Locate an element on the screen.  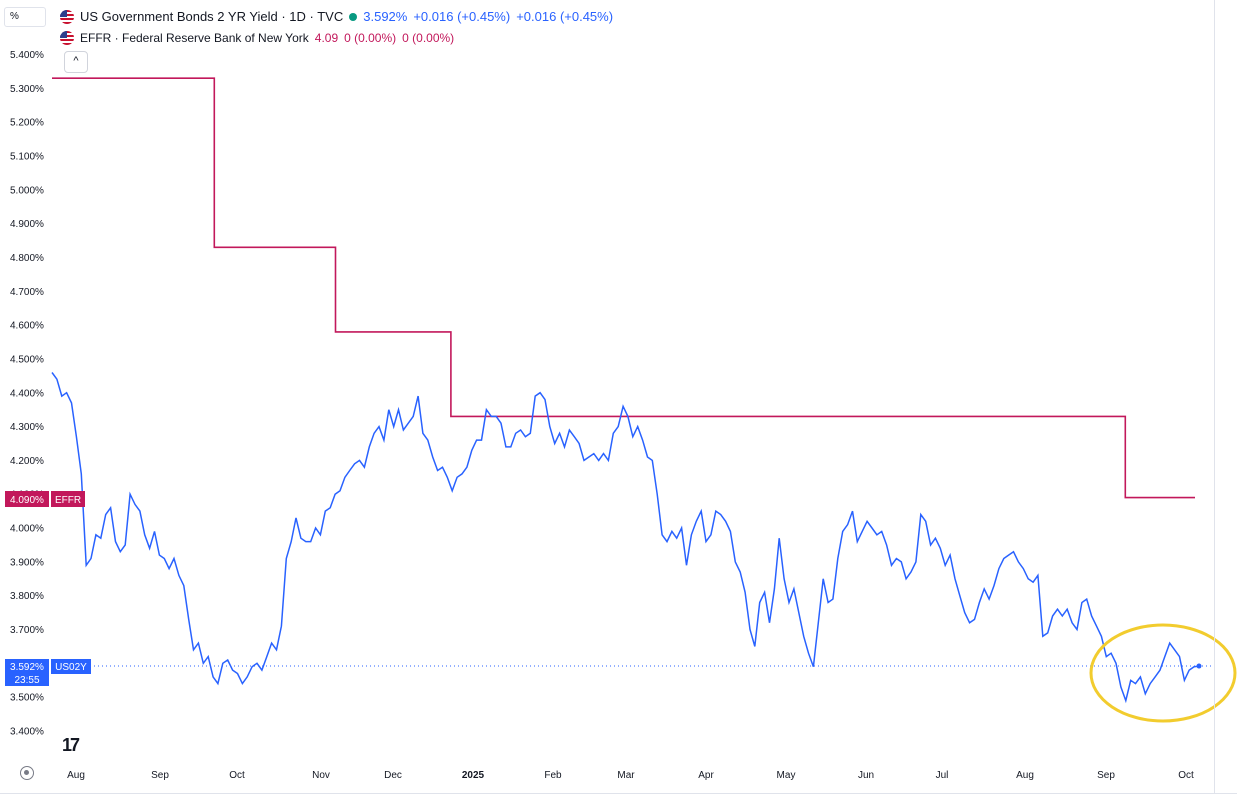
legend-us02y-change2: +0.016 (+0.45%) is located at coordinates (565, 16).